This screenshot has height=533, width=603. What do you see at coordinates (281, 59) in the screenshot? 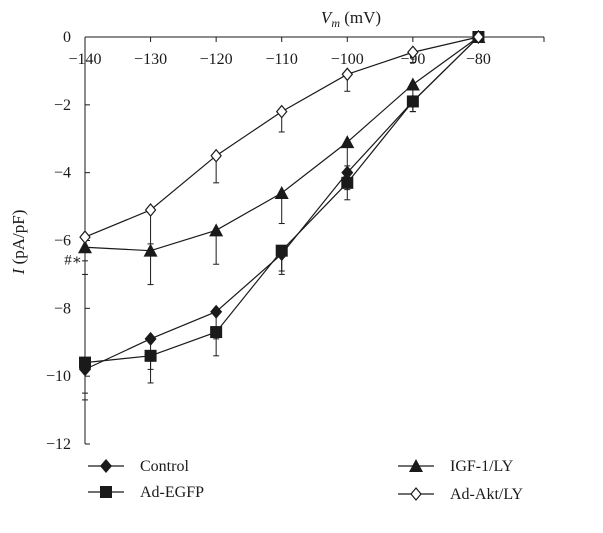
I see `x-tick-label: −110` at bounding box center [281, 59].